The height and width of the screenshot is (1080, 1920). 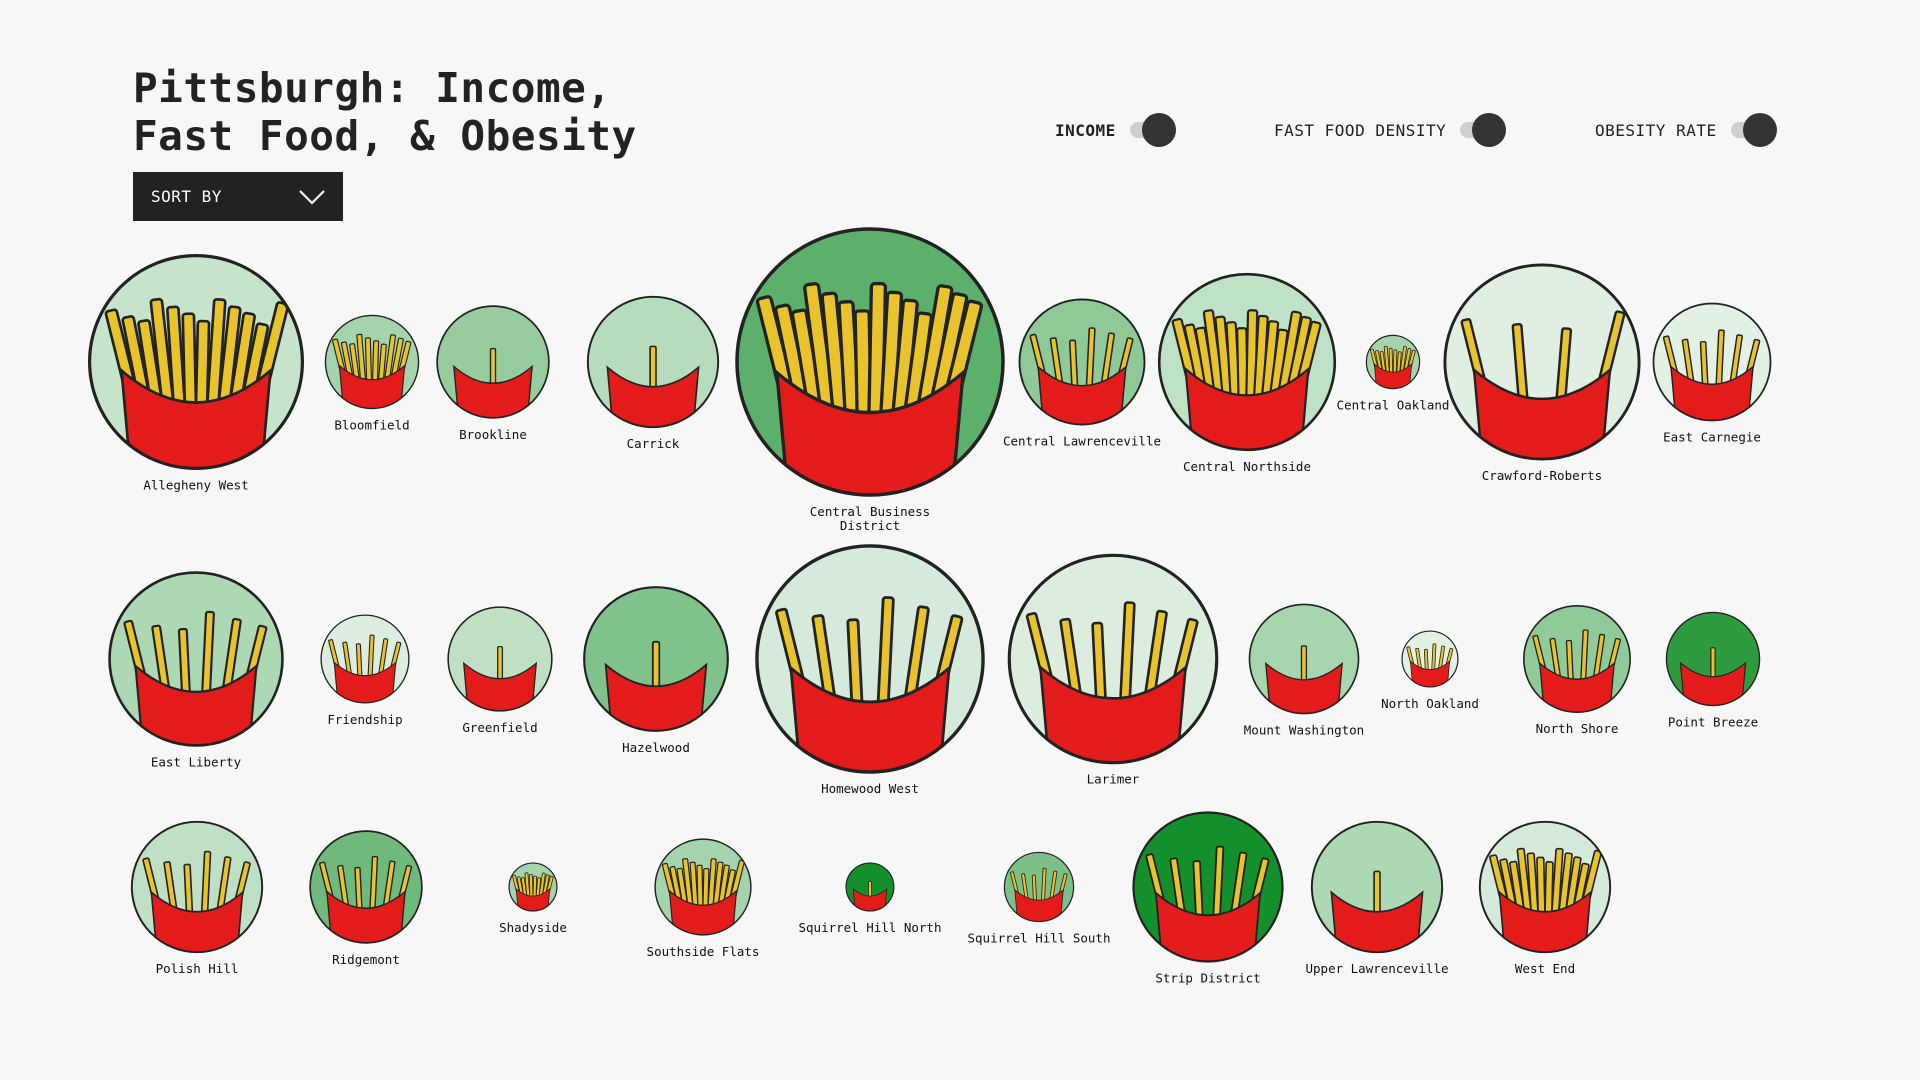 I want to click on sort-by-dropdown: SORT BY, so click(x=238, y=196).